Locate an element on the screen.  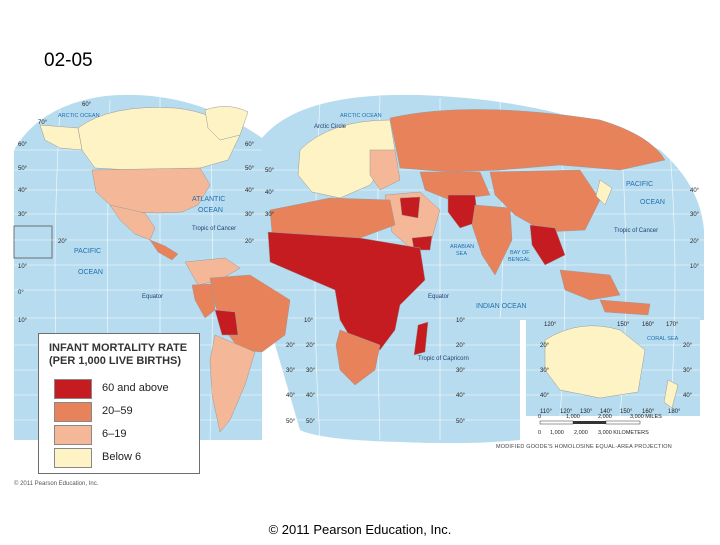
country-argentina-chile is located at coordinates (232, 383).